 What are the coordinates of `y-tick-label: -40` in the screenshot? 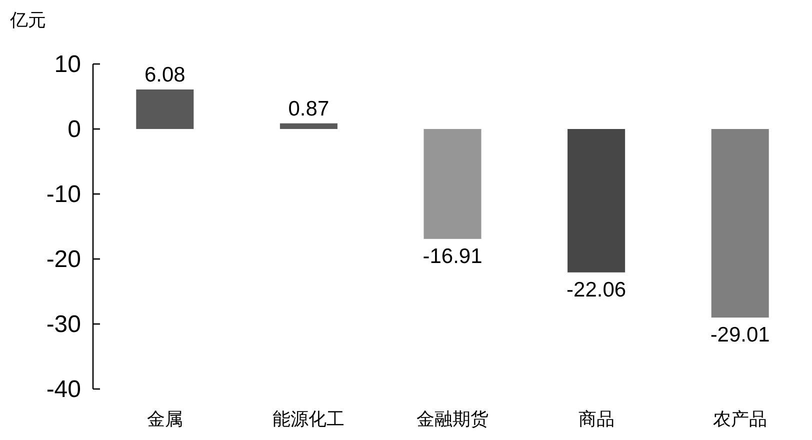 It's located at (63, 389).